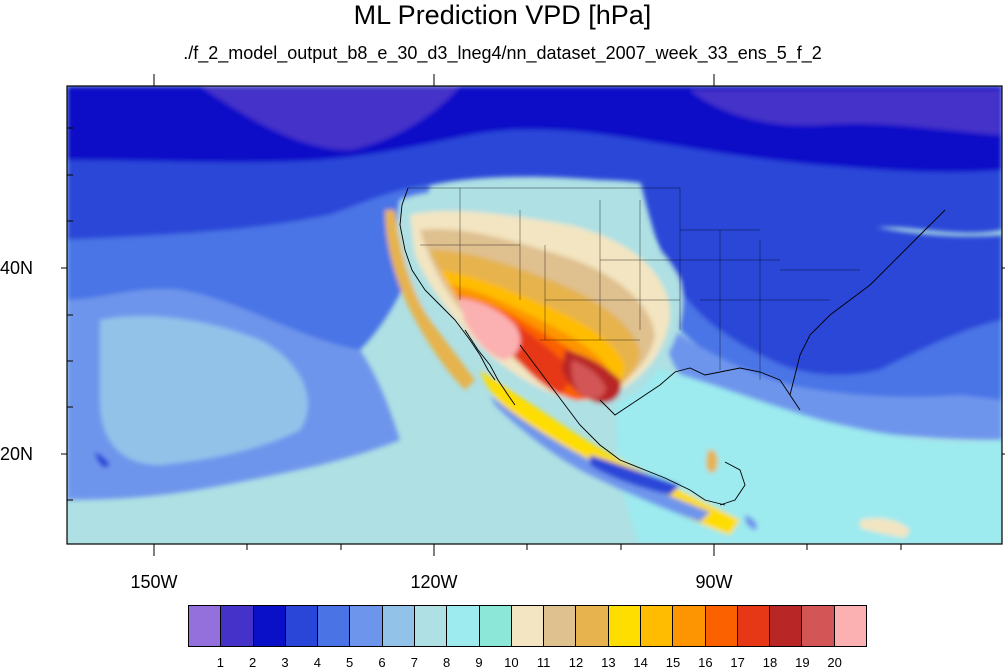 The image size is (1005, 672). I want to click on lon-label-120w: 120W, so click(434, 582).